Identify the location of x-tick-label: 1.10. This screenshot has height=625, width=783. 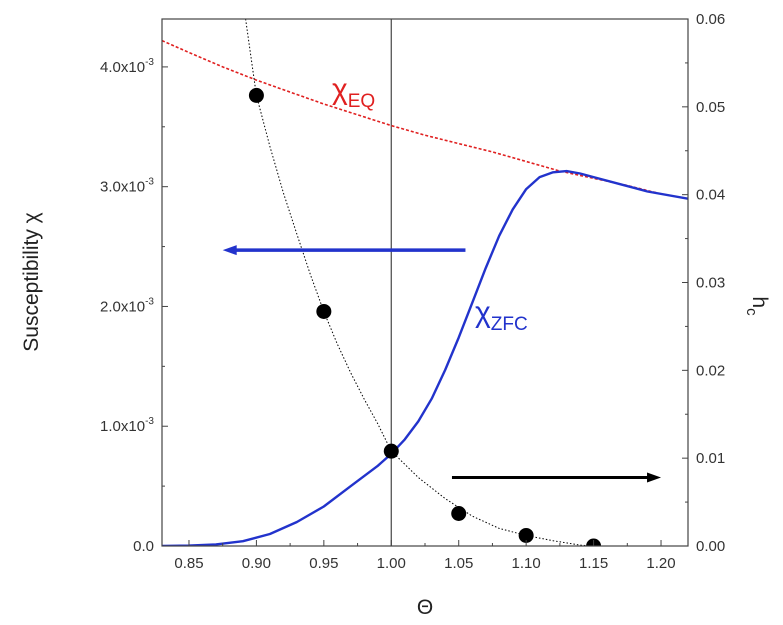
(526, 563).